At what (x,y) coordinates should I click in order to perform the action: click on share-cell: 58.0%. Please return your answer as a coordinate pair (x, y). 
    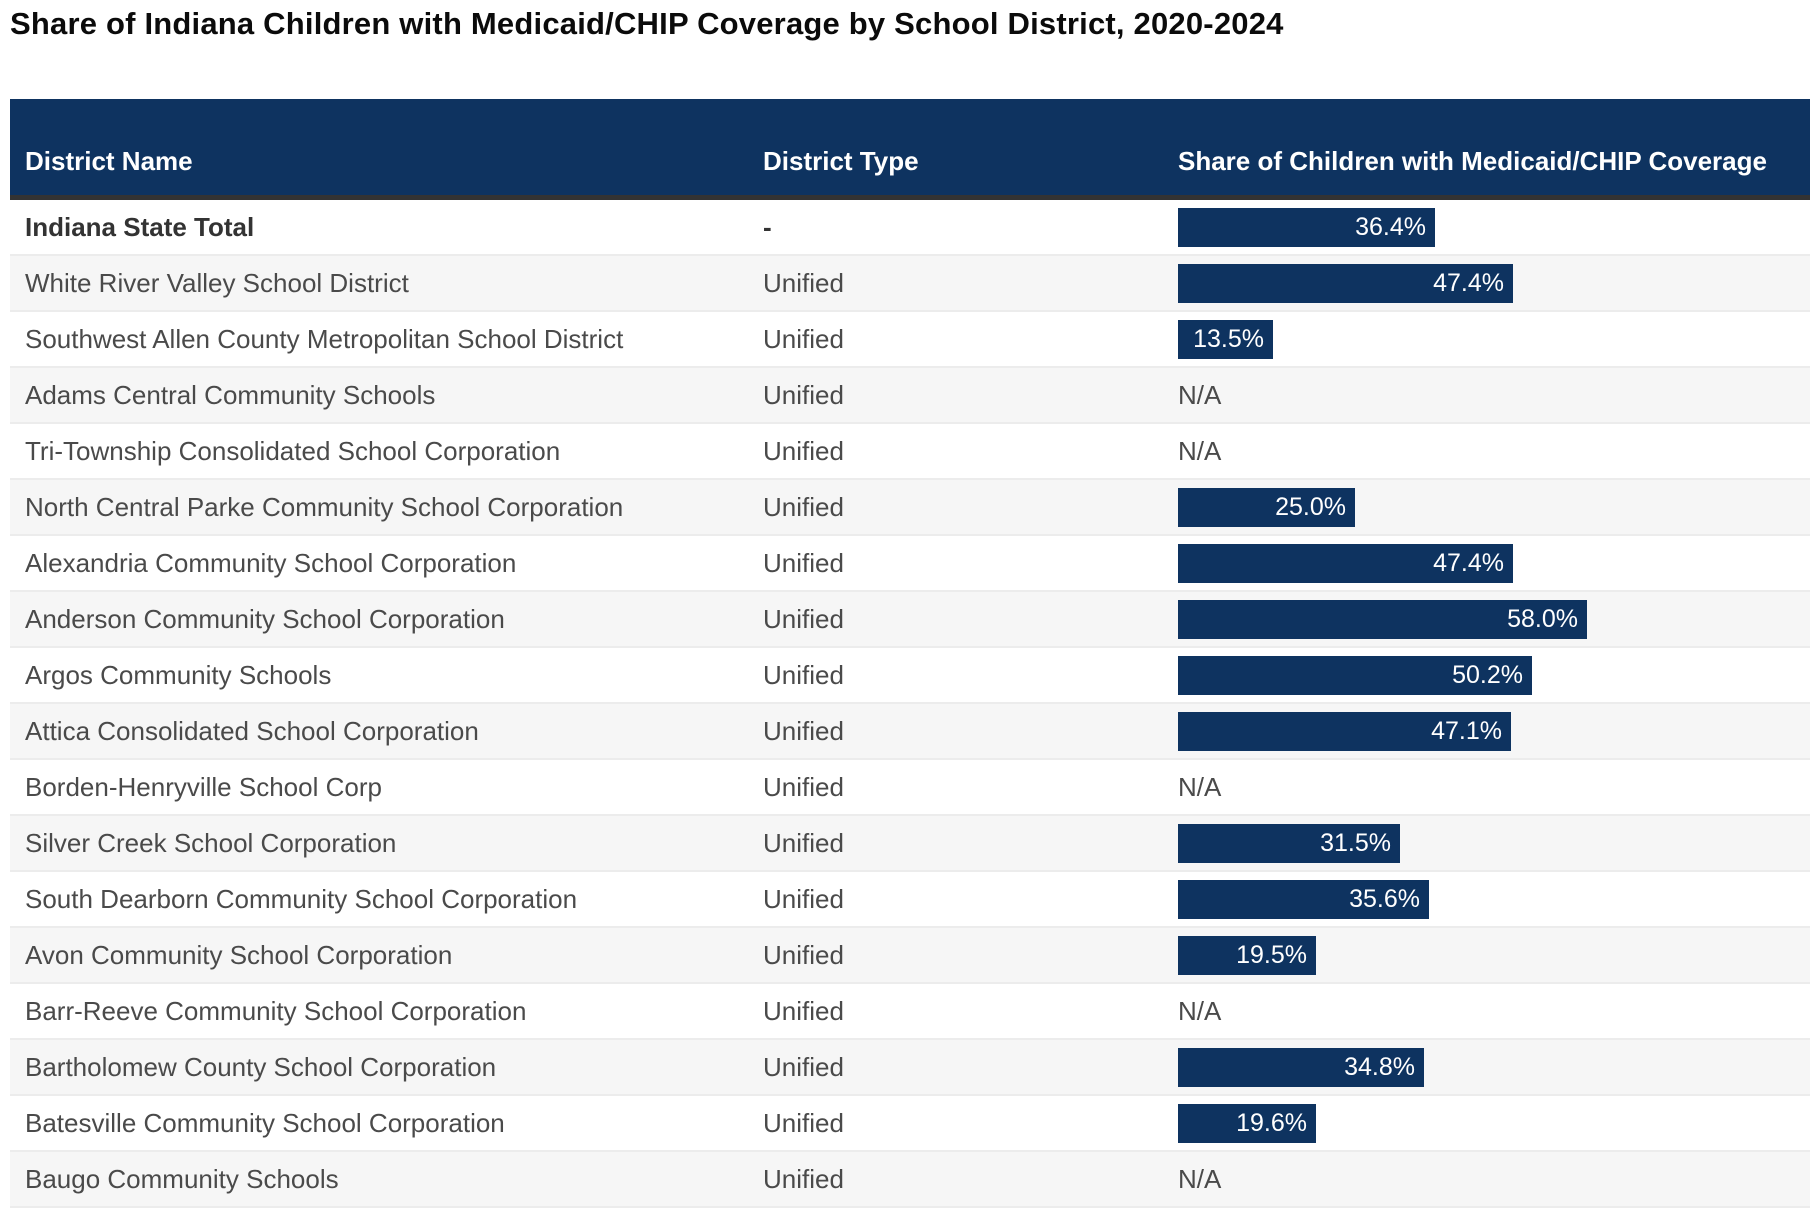
    Looking at the image, I should click on (1494, 619).